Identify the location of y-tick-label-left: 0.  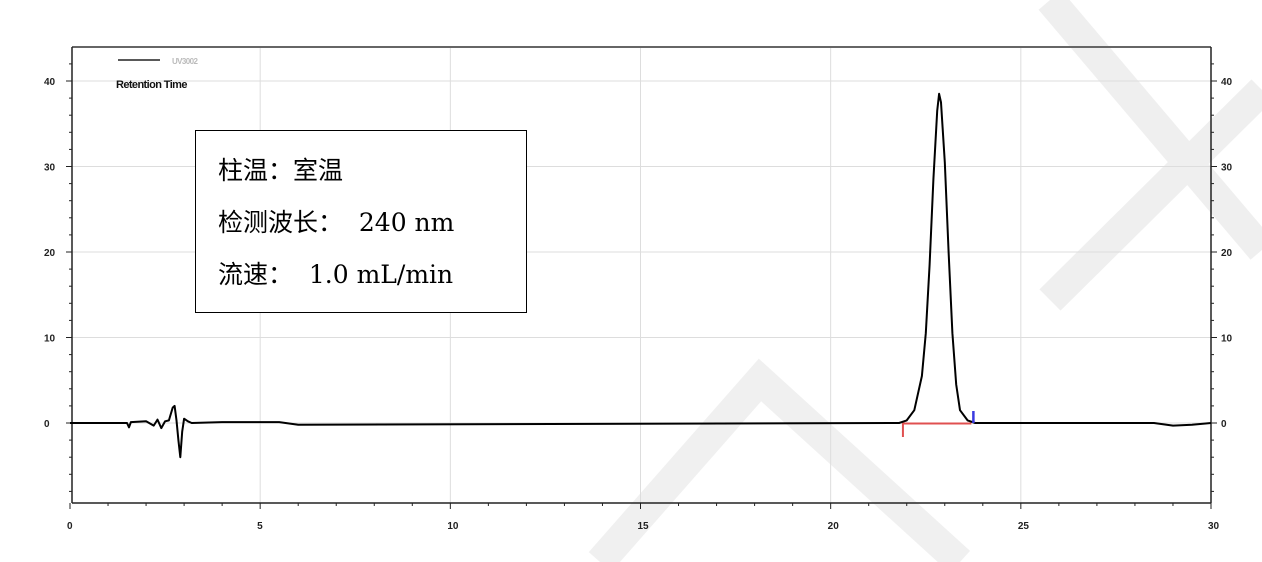
(47, 424).